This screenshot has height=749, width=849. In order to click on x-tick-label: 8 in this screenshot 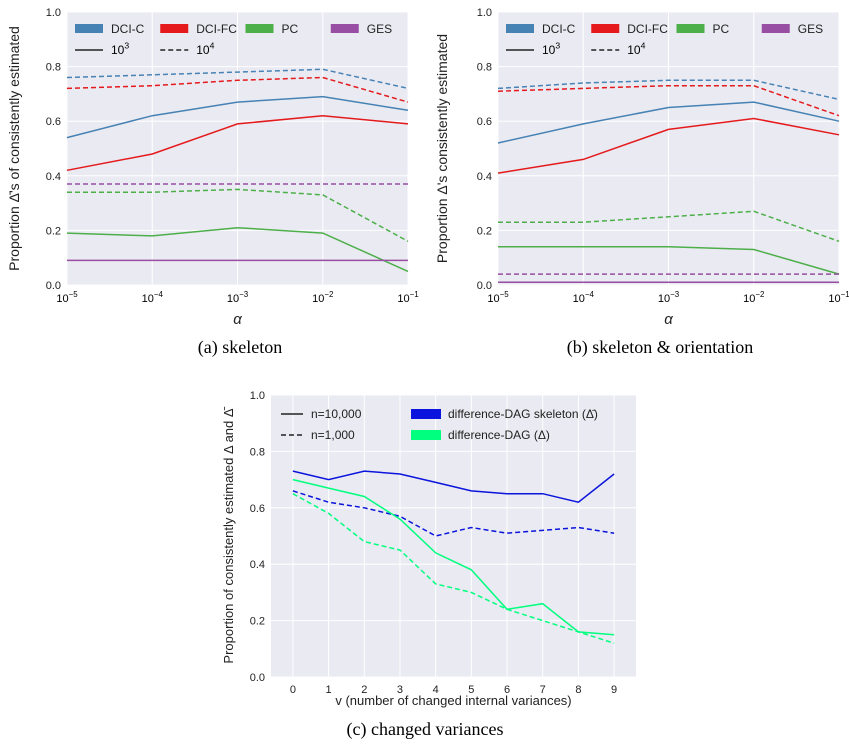, I will do `click(578, 690)`.